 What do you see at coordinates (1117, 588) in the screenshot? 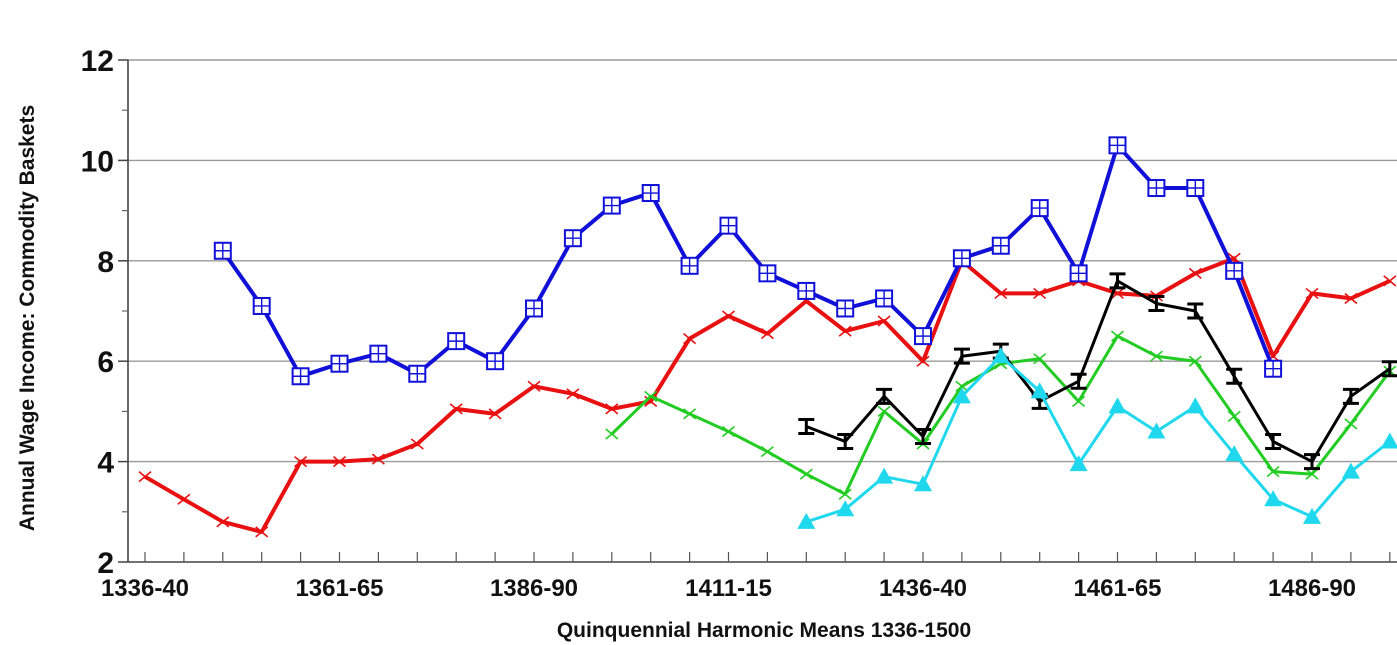
I see `x-tick-label: 1461-65` at bounding box center [1117, 588].